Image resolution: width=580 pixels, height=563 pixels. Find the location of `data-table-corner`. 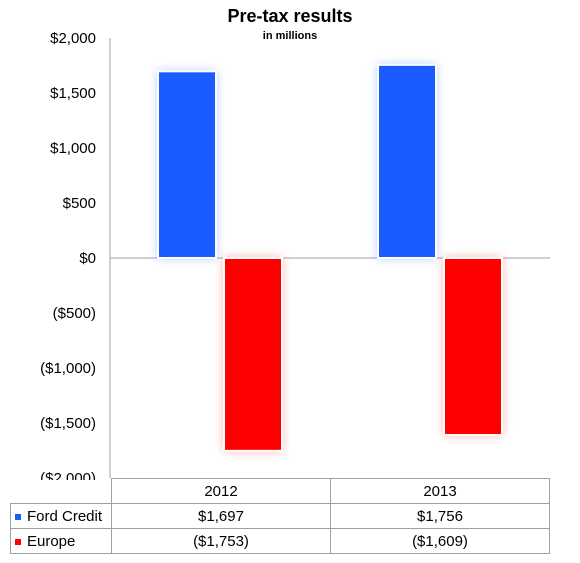

data-table-corner is located at coordinates (61, 491).